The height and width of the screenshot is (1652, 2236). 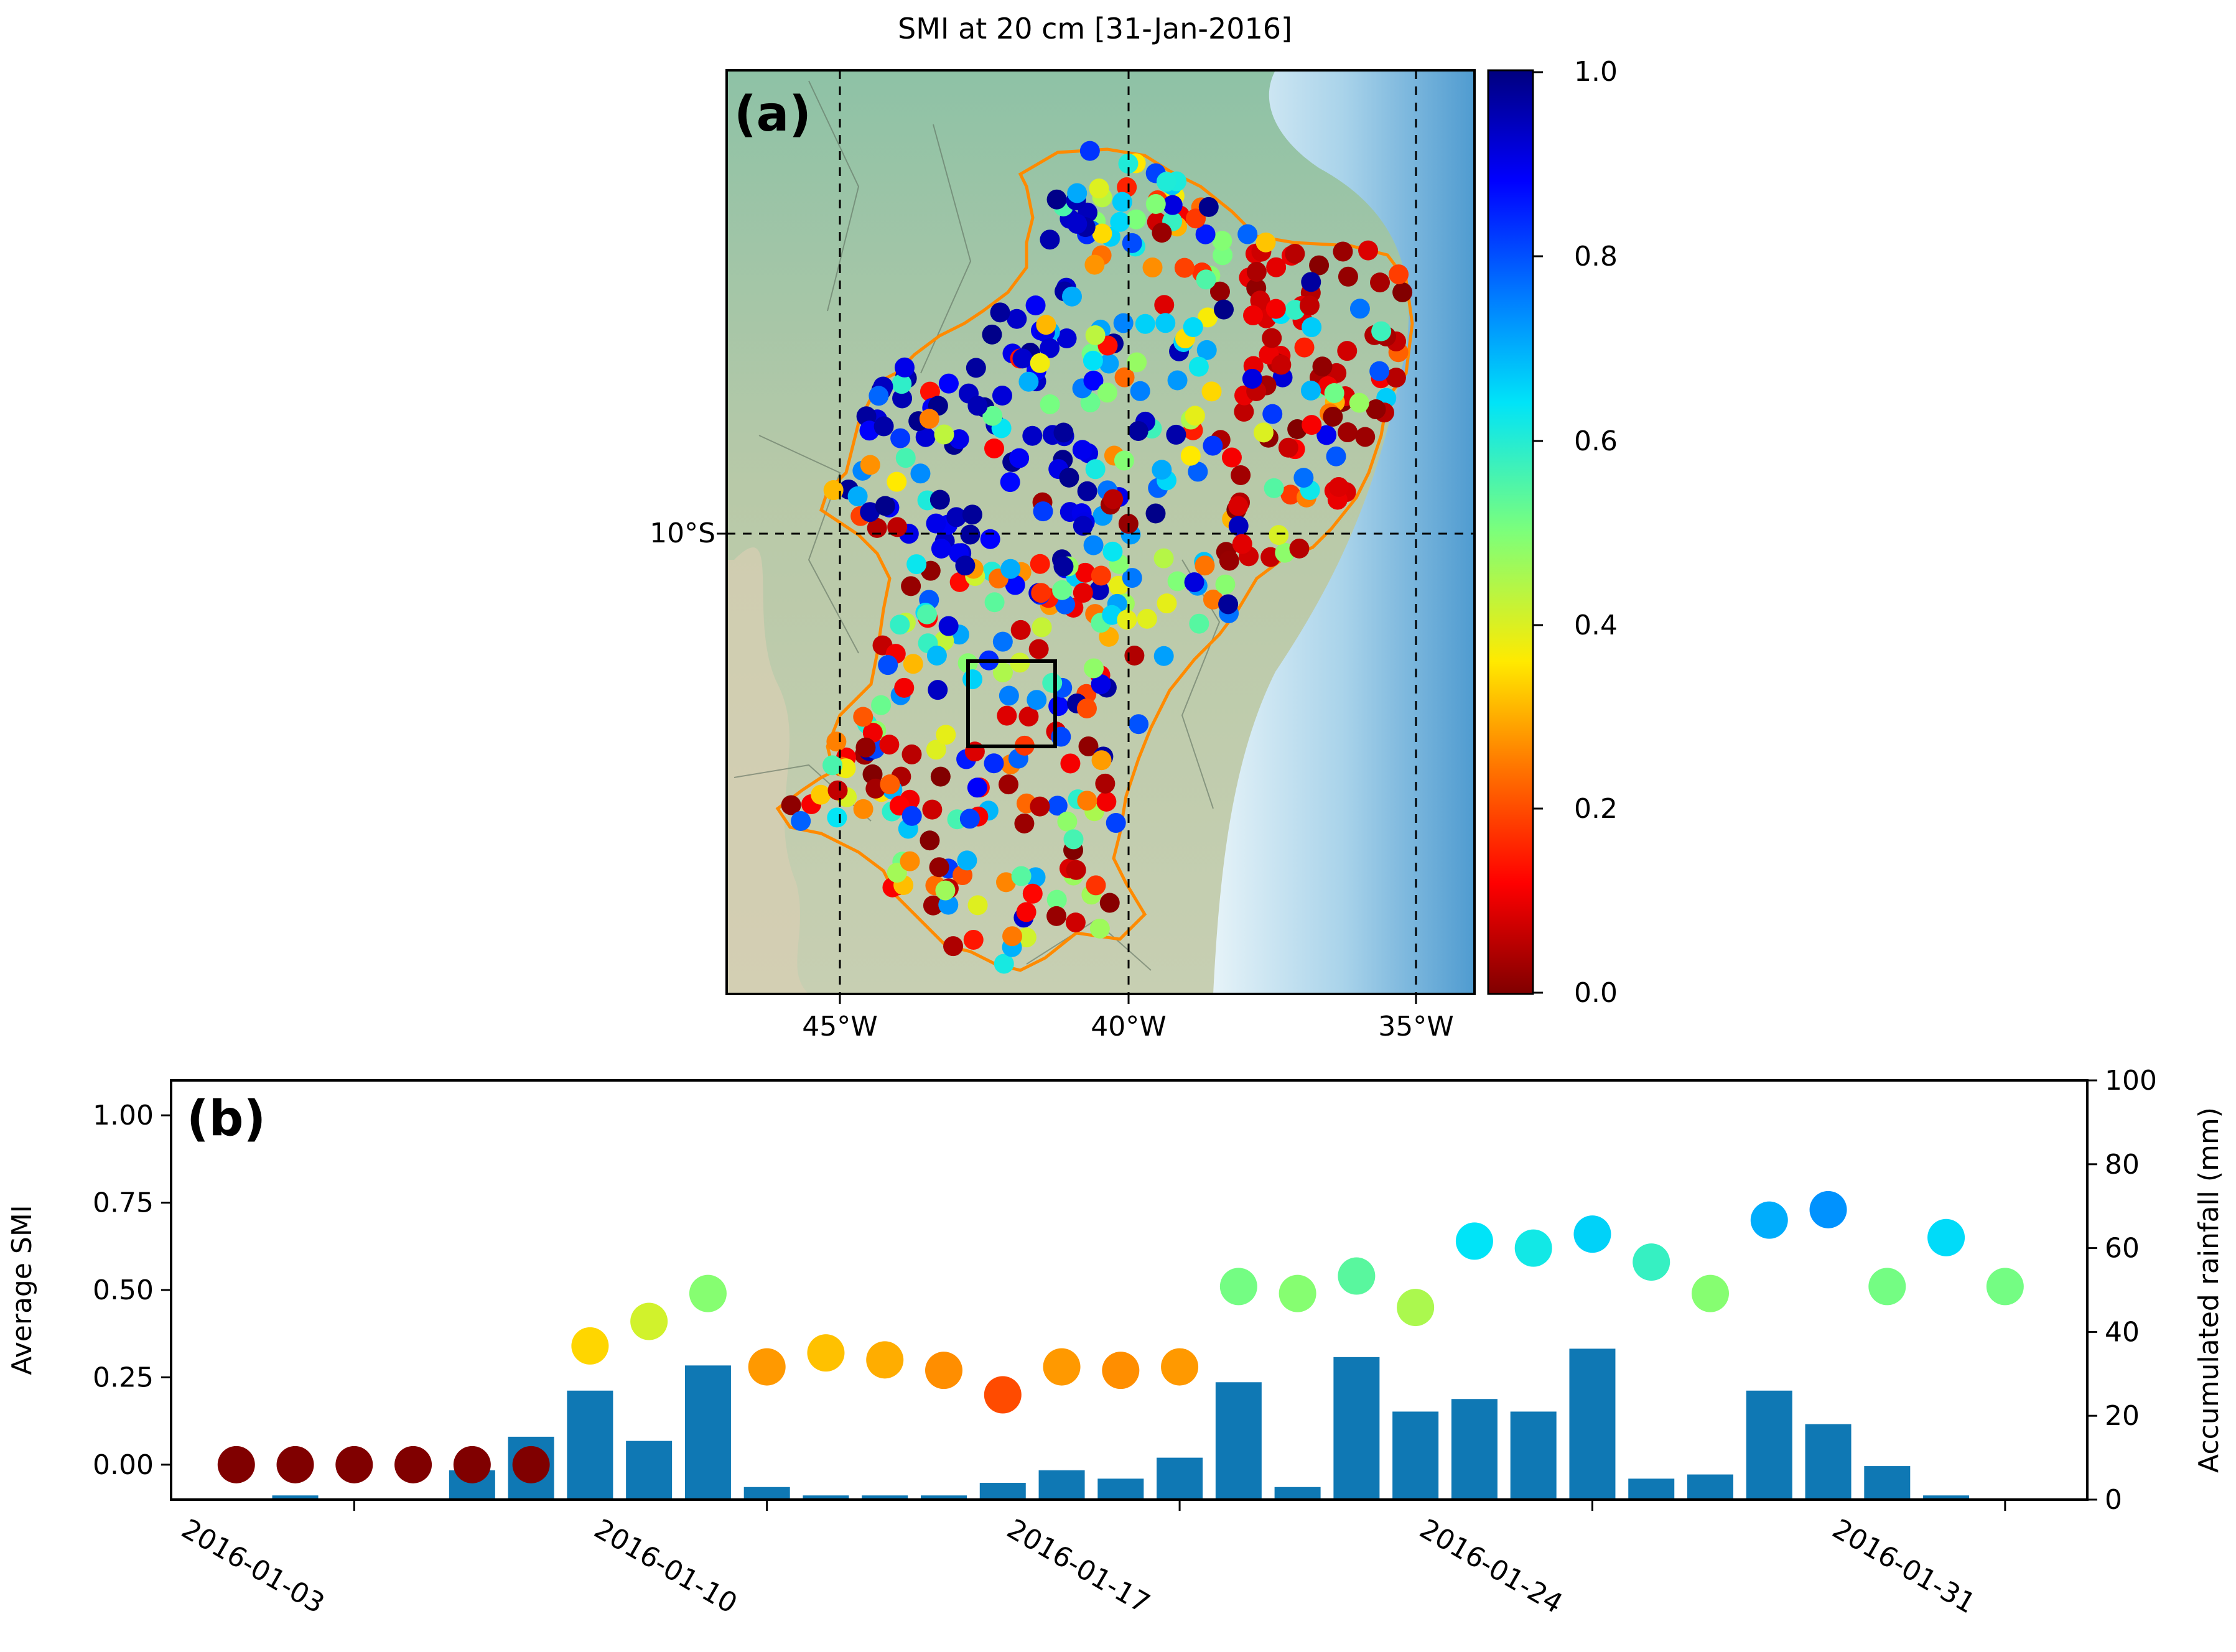 I want to click on study-area-box, so click(x=1012, y=703).